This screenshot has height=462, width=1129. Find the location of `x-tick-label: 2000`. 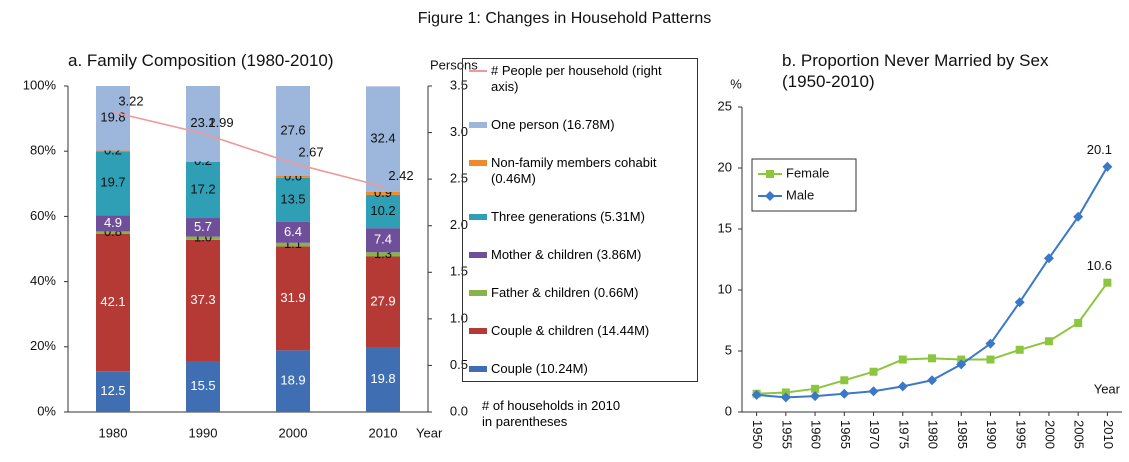

x-tick-label: 2000 is located at coordinates (293, 432).